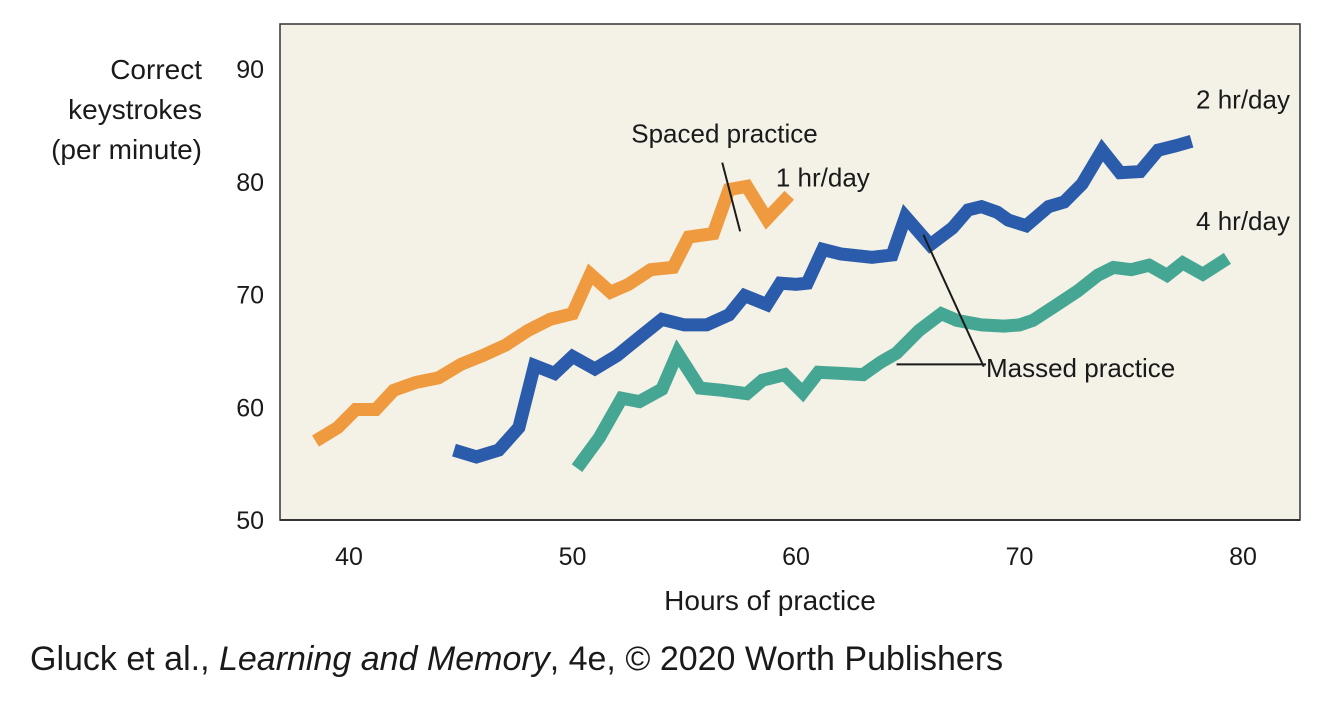 The width and height of the screenshot is (1332, 708). I want to click on x-axis-label: Hours of practice, so click(770, 600).